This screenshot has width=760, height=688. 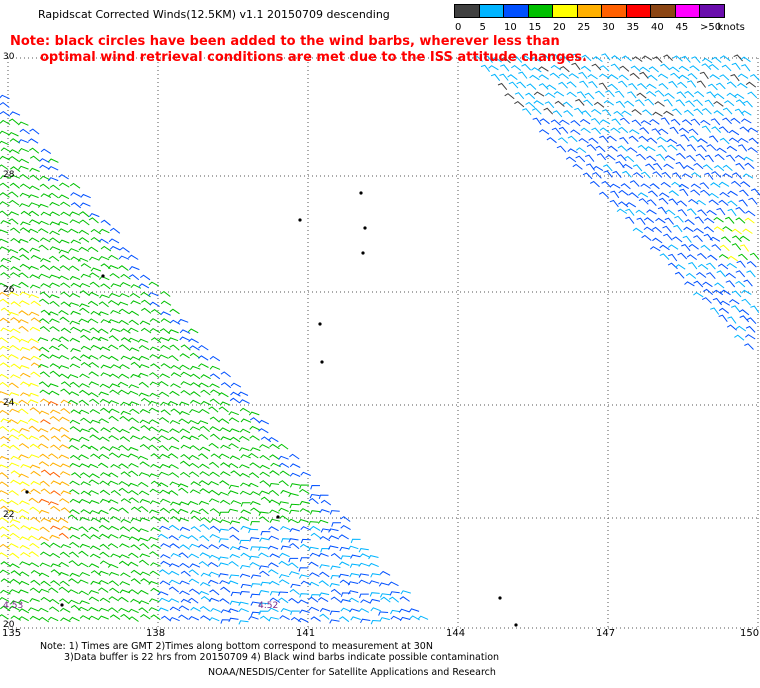 What do you see at coordinates (750, 633) in the screenshot?
I see `lon-label-150: 150` at bounding box center [750, 633].